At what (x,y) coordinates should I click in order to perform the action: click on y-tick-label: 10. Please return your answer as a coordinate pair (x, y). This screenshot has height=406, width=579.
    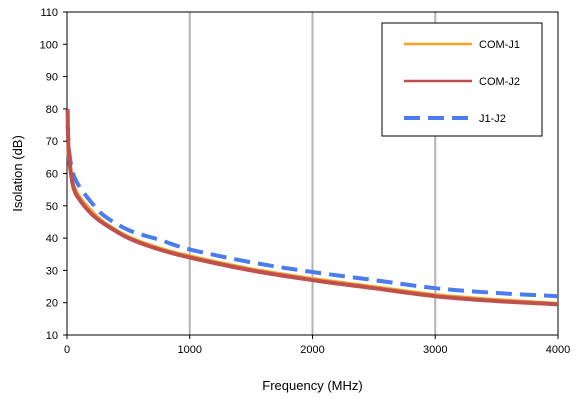
    Looking at the image, I should click on (52, 336).